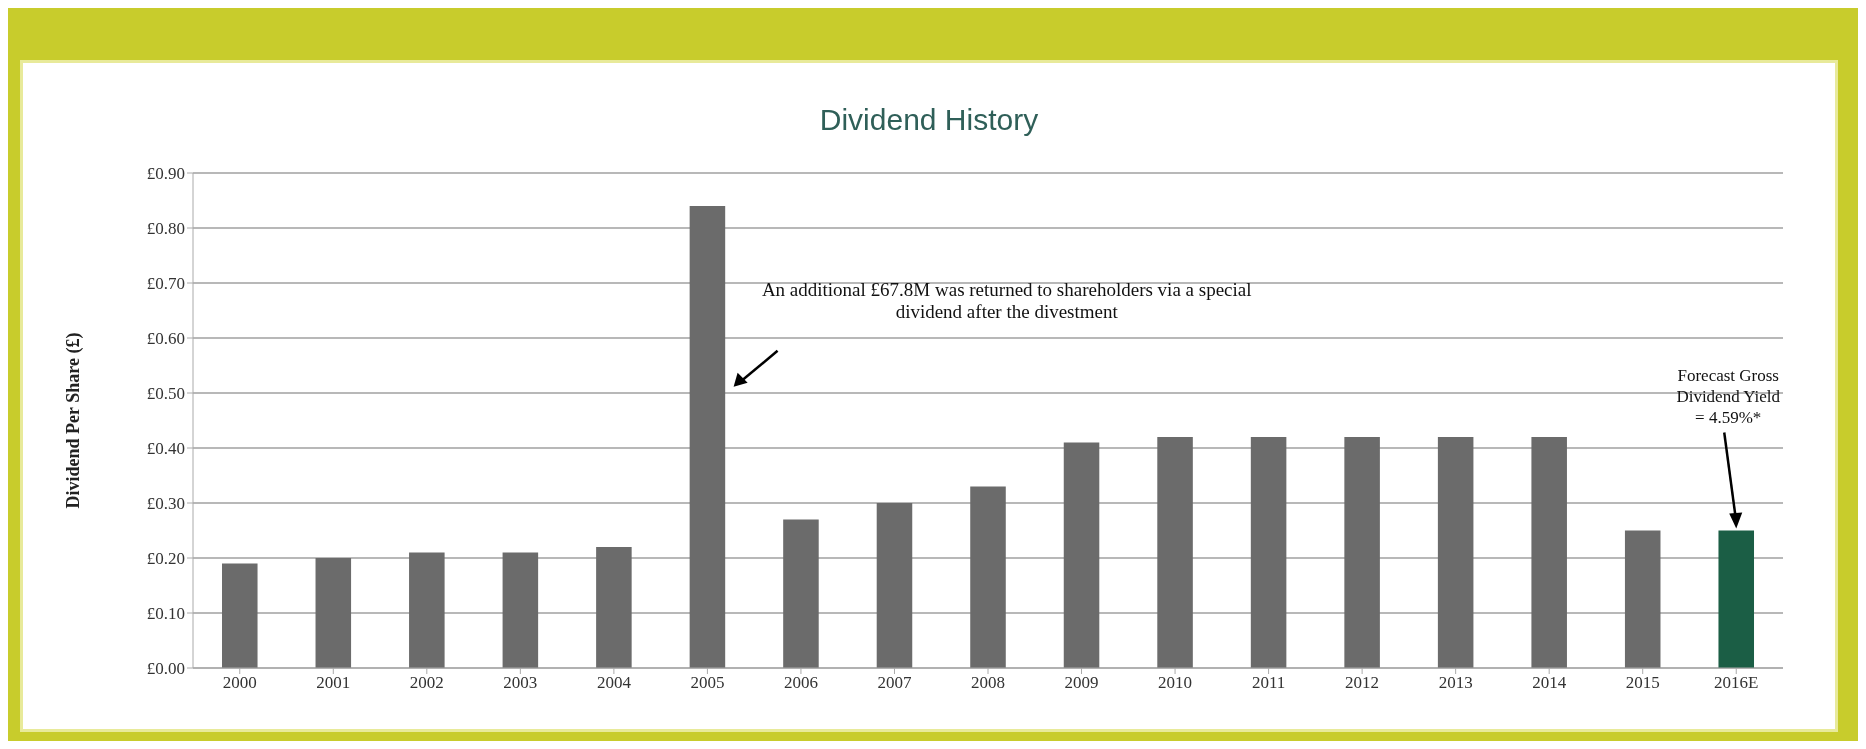 This screenshot has height=749, width=1866. I want to click on x-tick-label: 2010, so click(1175, 683).